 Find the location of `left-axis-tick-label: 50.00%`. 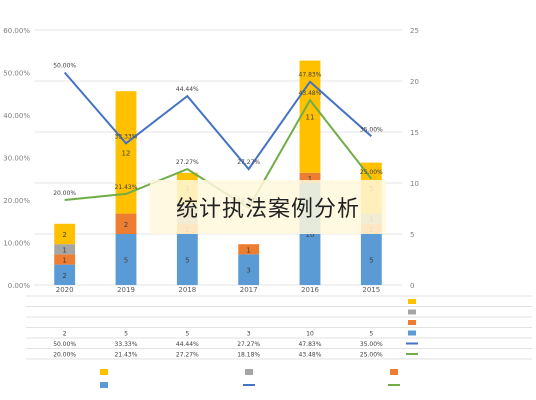

left-axis-tick-label: 50.00% is located at coordinates (16, 74).